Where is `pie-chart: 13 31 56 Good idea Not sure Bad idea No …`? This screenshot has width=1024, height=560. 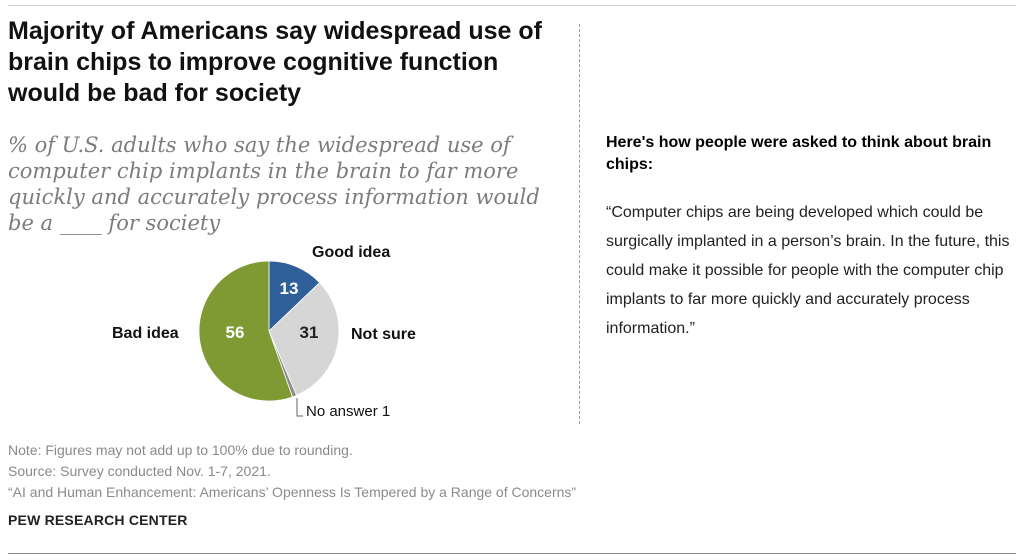
pie-chart: 13 31 56 Good idea Not sure Bad idea No … is located at coordinates (264, 332).